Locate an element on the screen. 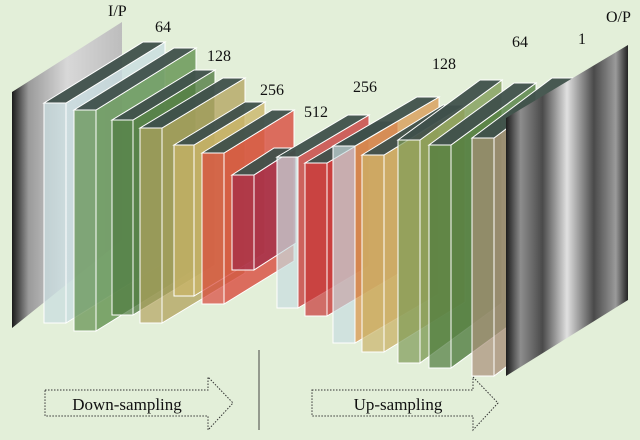 Image resolution: width=640 pixels, height=440 pixels. down-sampling-label: Down-sampling is located at coordinates (127, 404).